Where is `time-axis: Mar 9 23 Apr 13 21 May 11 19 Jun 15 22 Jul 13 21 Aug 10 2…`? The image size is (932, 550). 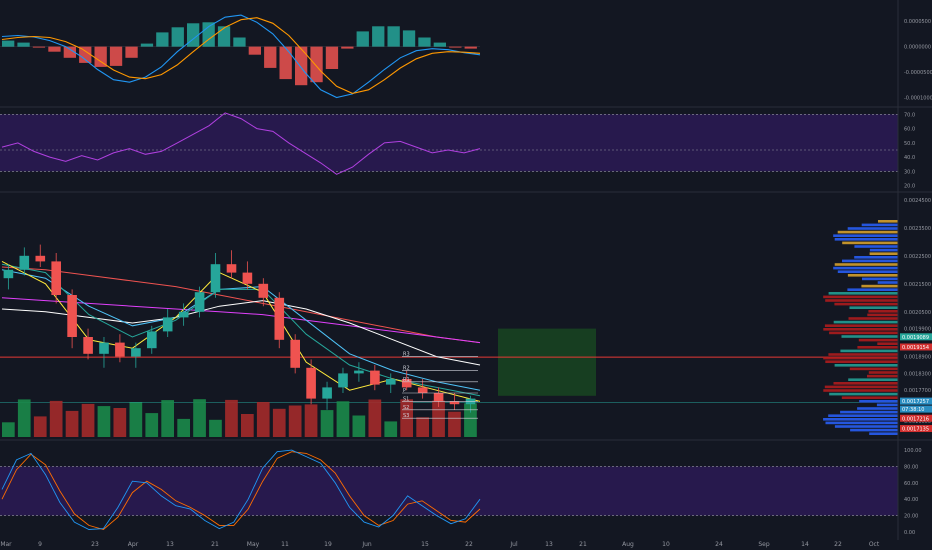
time-axis: Mar 9 23 Apr 13 21 May 11 19 Jun 15 22 Jul 13 21 Aug 10 2… is located at coordinates (439, 544).